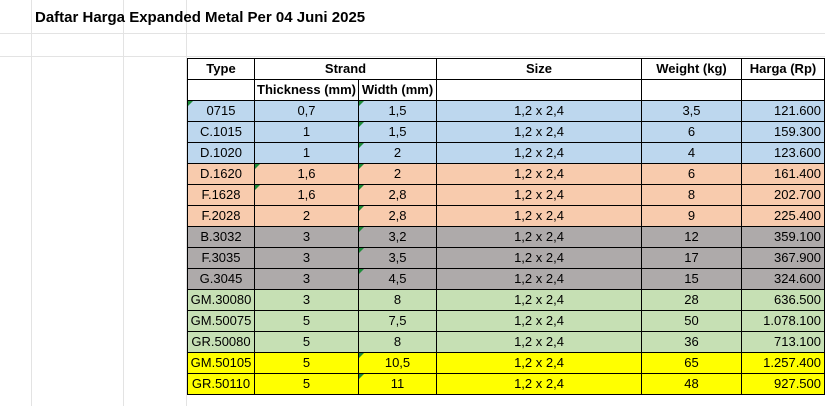 The height and width of the screenshot is (406, 825). Describe the element at coordinates (221, 111) in the screenshot. I see `cell-type: 0715` at that location.